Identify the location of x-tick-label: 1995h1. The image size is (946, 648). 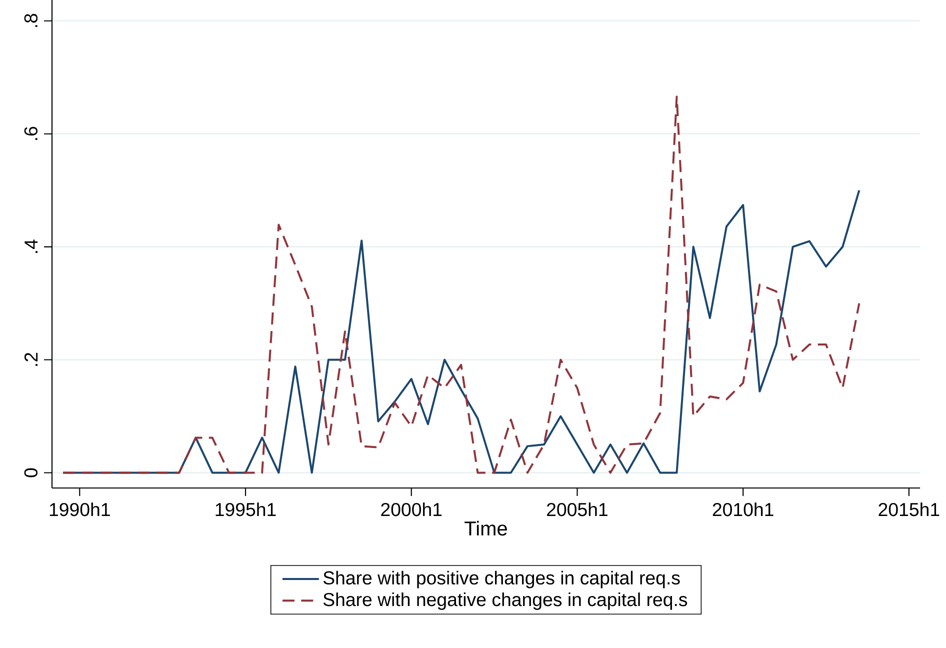
(246, 509).